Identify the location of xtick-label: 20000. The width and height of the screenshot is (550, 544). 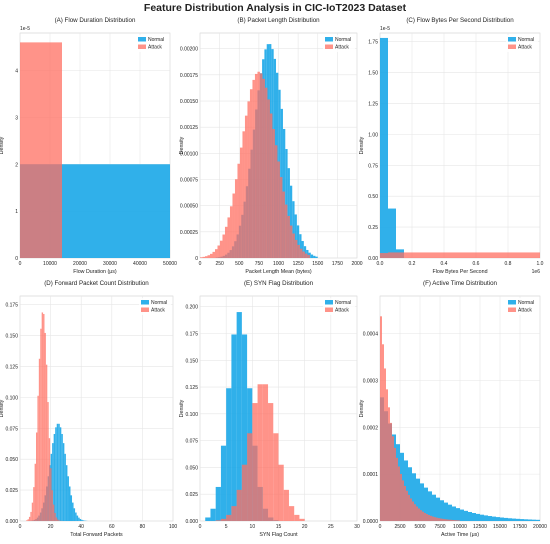
(80, 264).